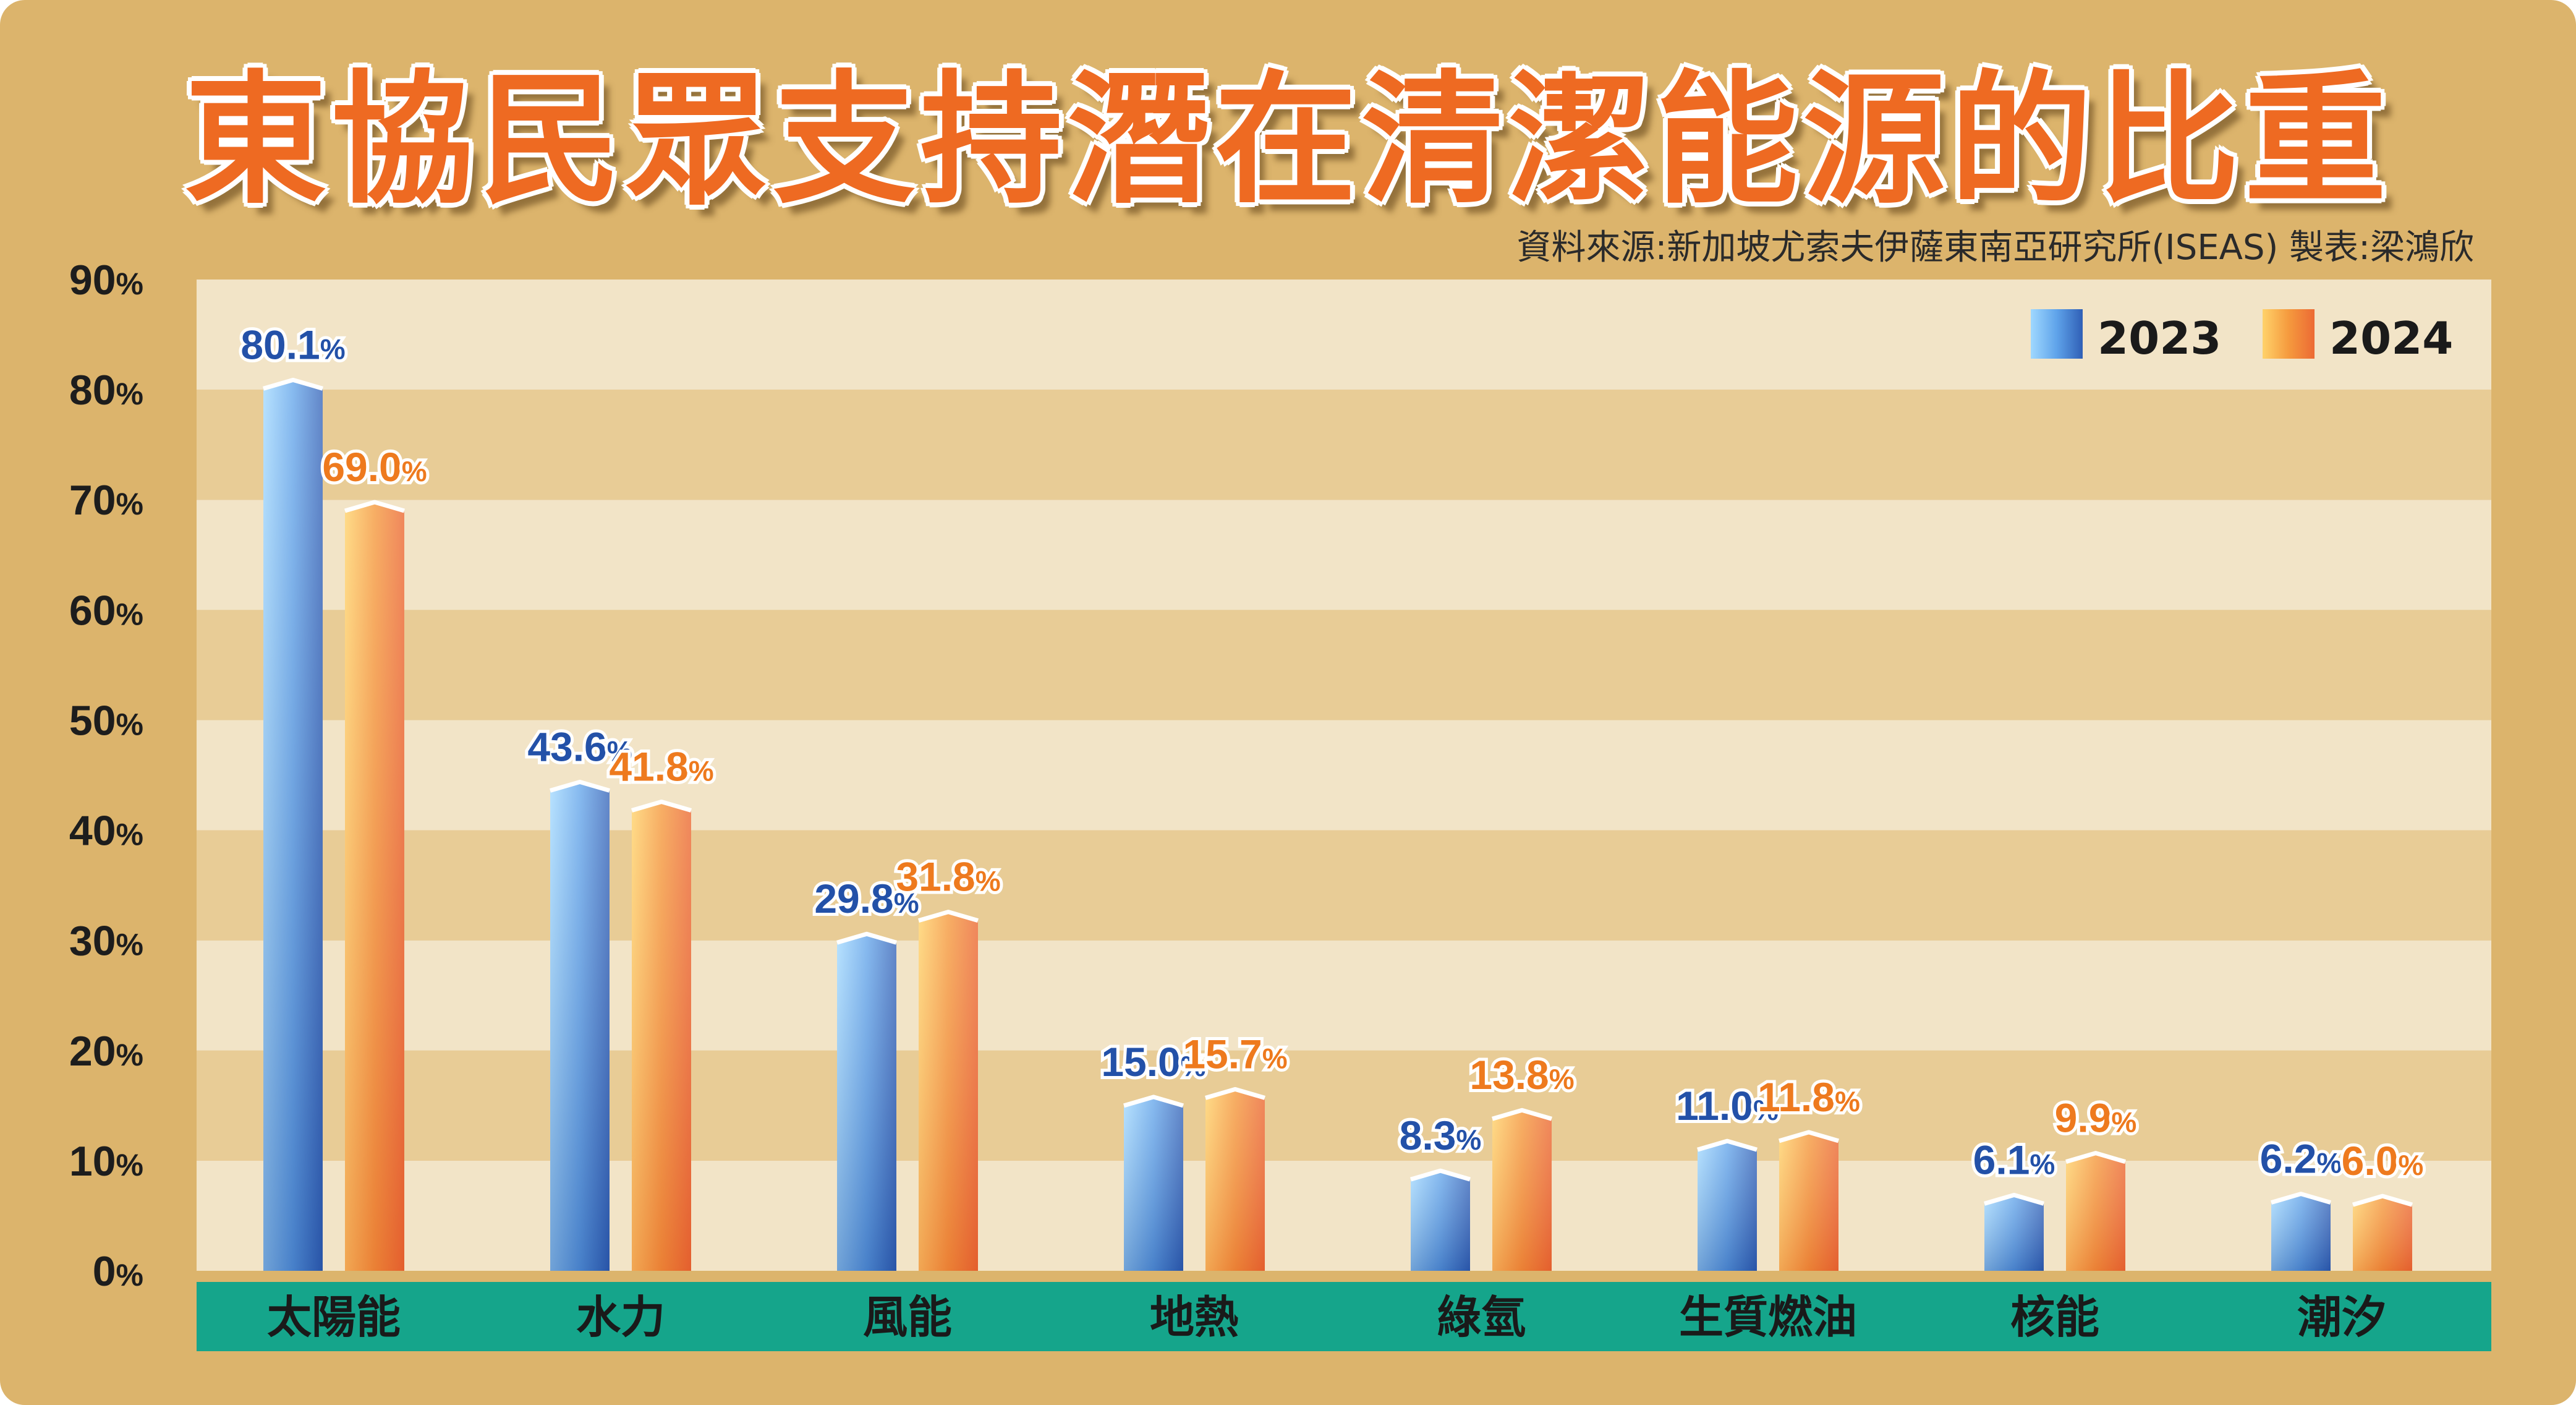  I want to click on value-label: 6.1%, so click(2014, 1159).